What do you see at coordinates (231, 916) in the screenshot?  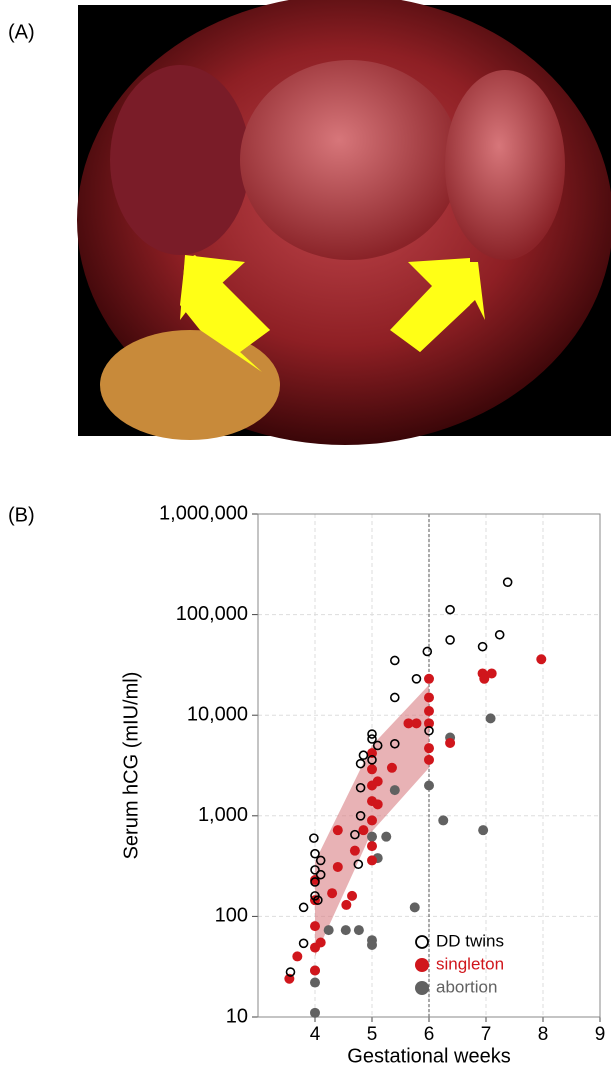 I see `y-tick-label: 100` at bounding box center [231, 916].